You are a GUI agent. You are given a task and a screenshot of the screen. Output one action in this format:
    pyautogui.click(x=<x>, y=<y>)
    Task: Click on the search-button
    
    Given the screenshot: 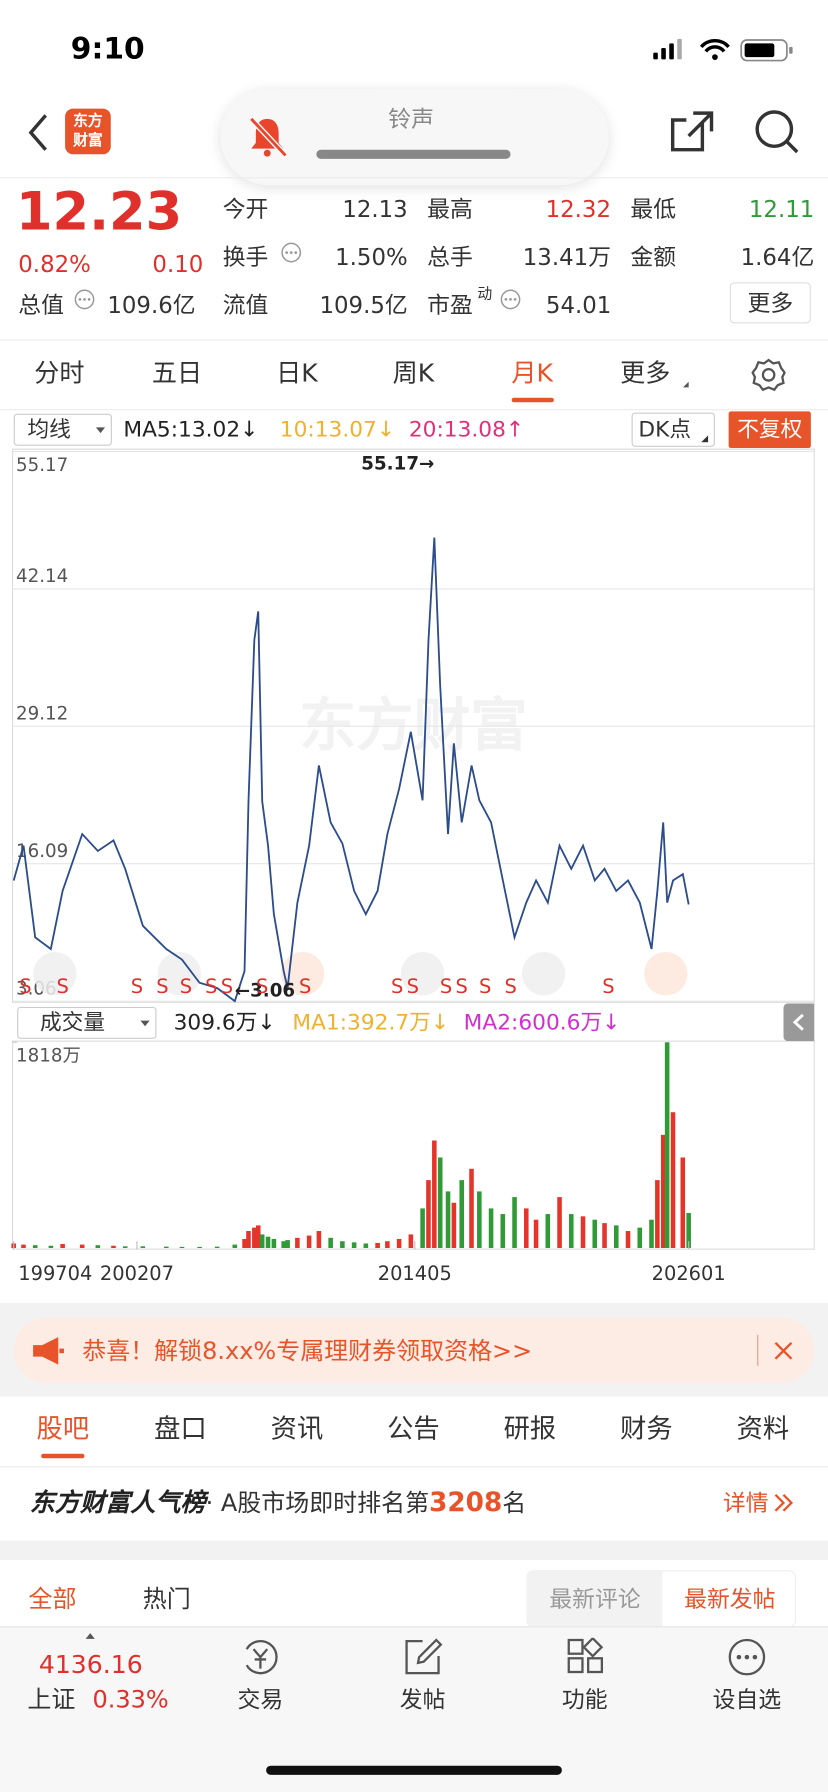 What is the action you would take?
    pyautogui.click(x=777, y=132)
    